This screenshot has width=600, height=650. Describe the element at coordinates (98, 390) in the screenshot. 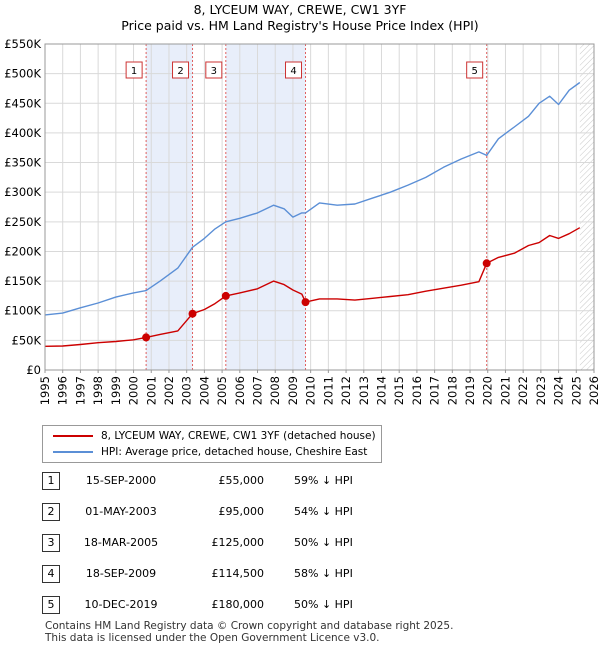

I see `x-tick-label: 1998` at that location.